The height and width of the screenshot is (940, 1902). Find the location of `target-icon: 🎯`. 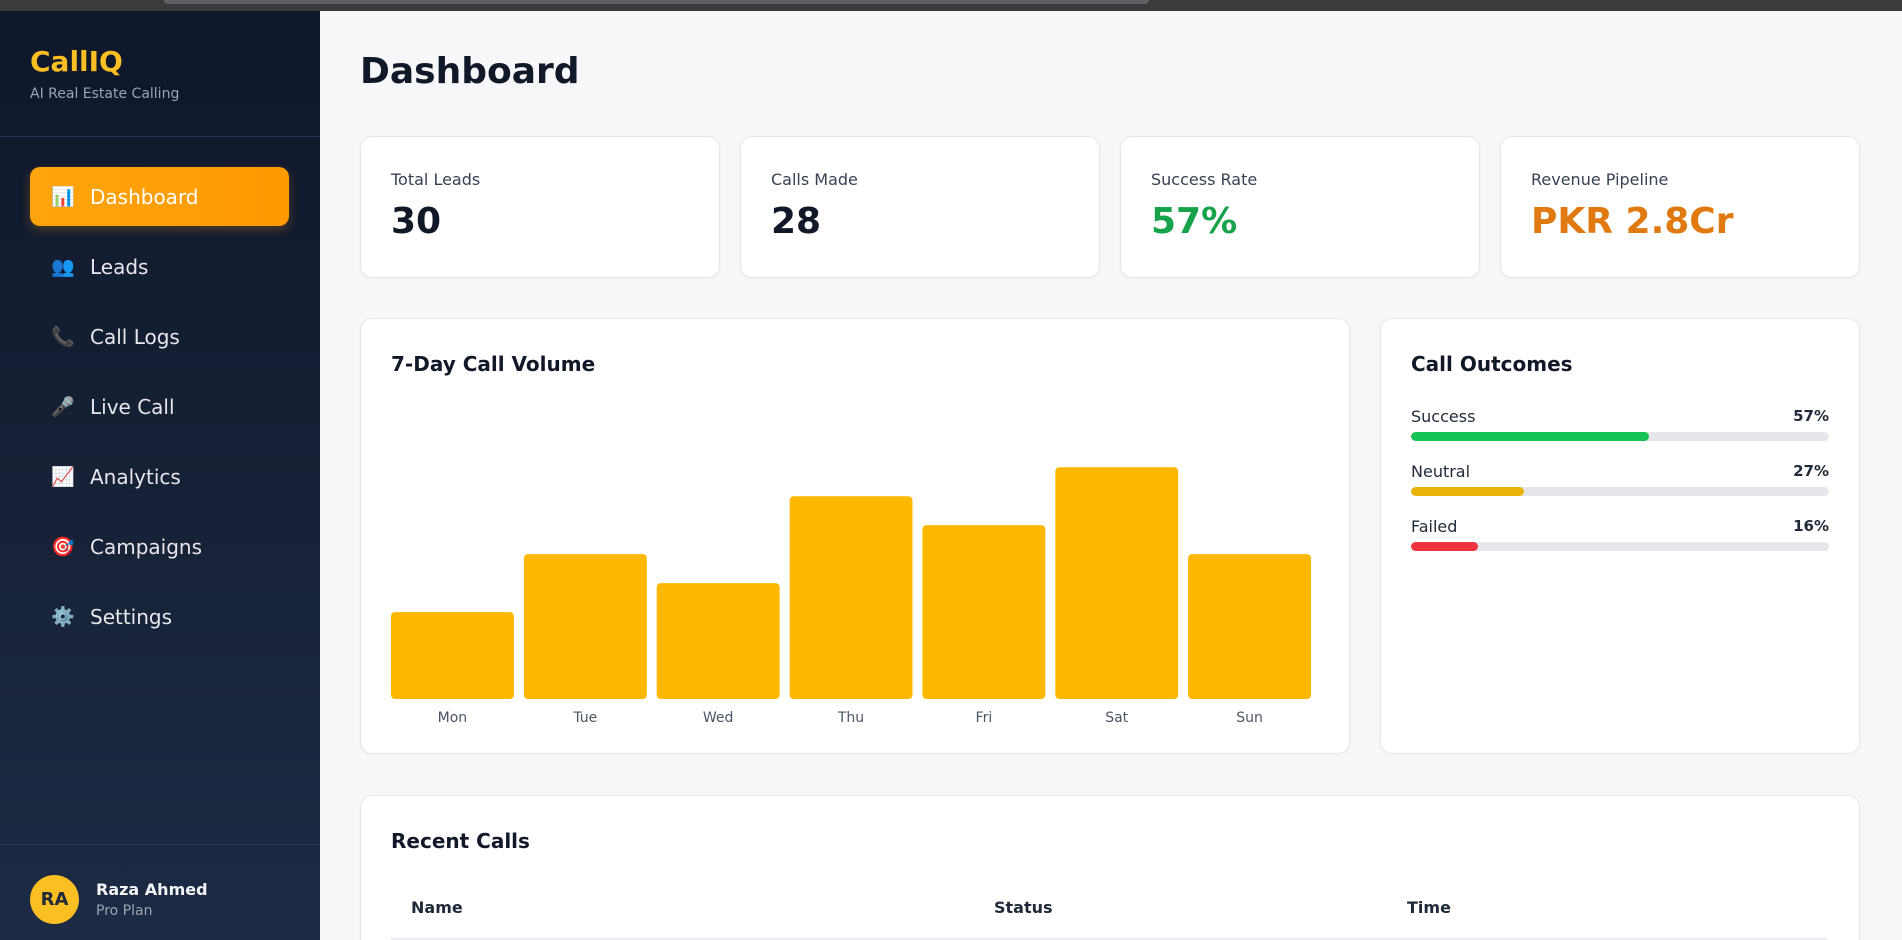

target-icon: 🎯 is located at coordinates (63, 547).